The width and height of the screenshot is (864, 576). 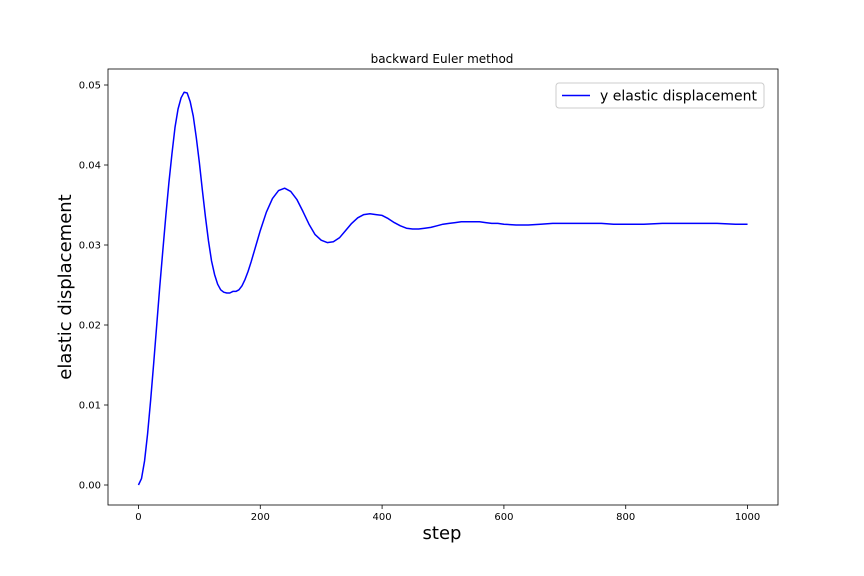 I want to click on legend: y elastic displacement, so click(x=660, y=95).